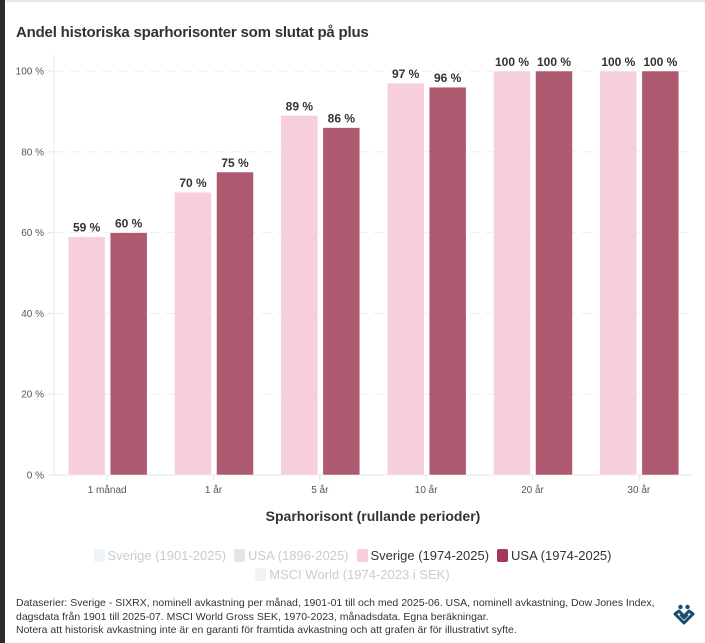 The width and height of the screenshot is (705, 643). What do you see at coordinates (107, 490) in the screenshot?
I see `x-tick-label: 1 månad` at bounding box center [107, 490].